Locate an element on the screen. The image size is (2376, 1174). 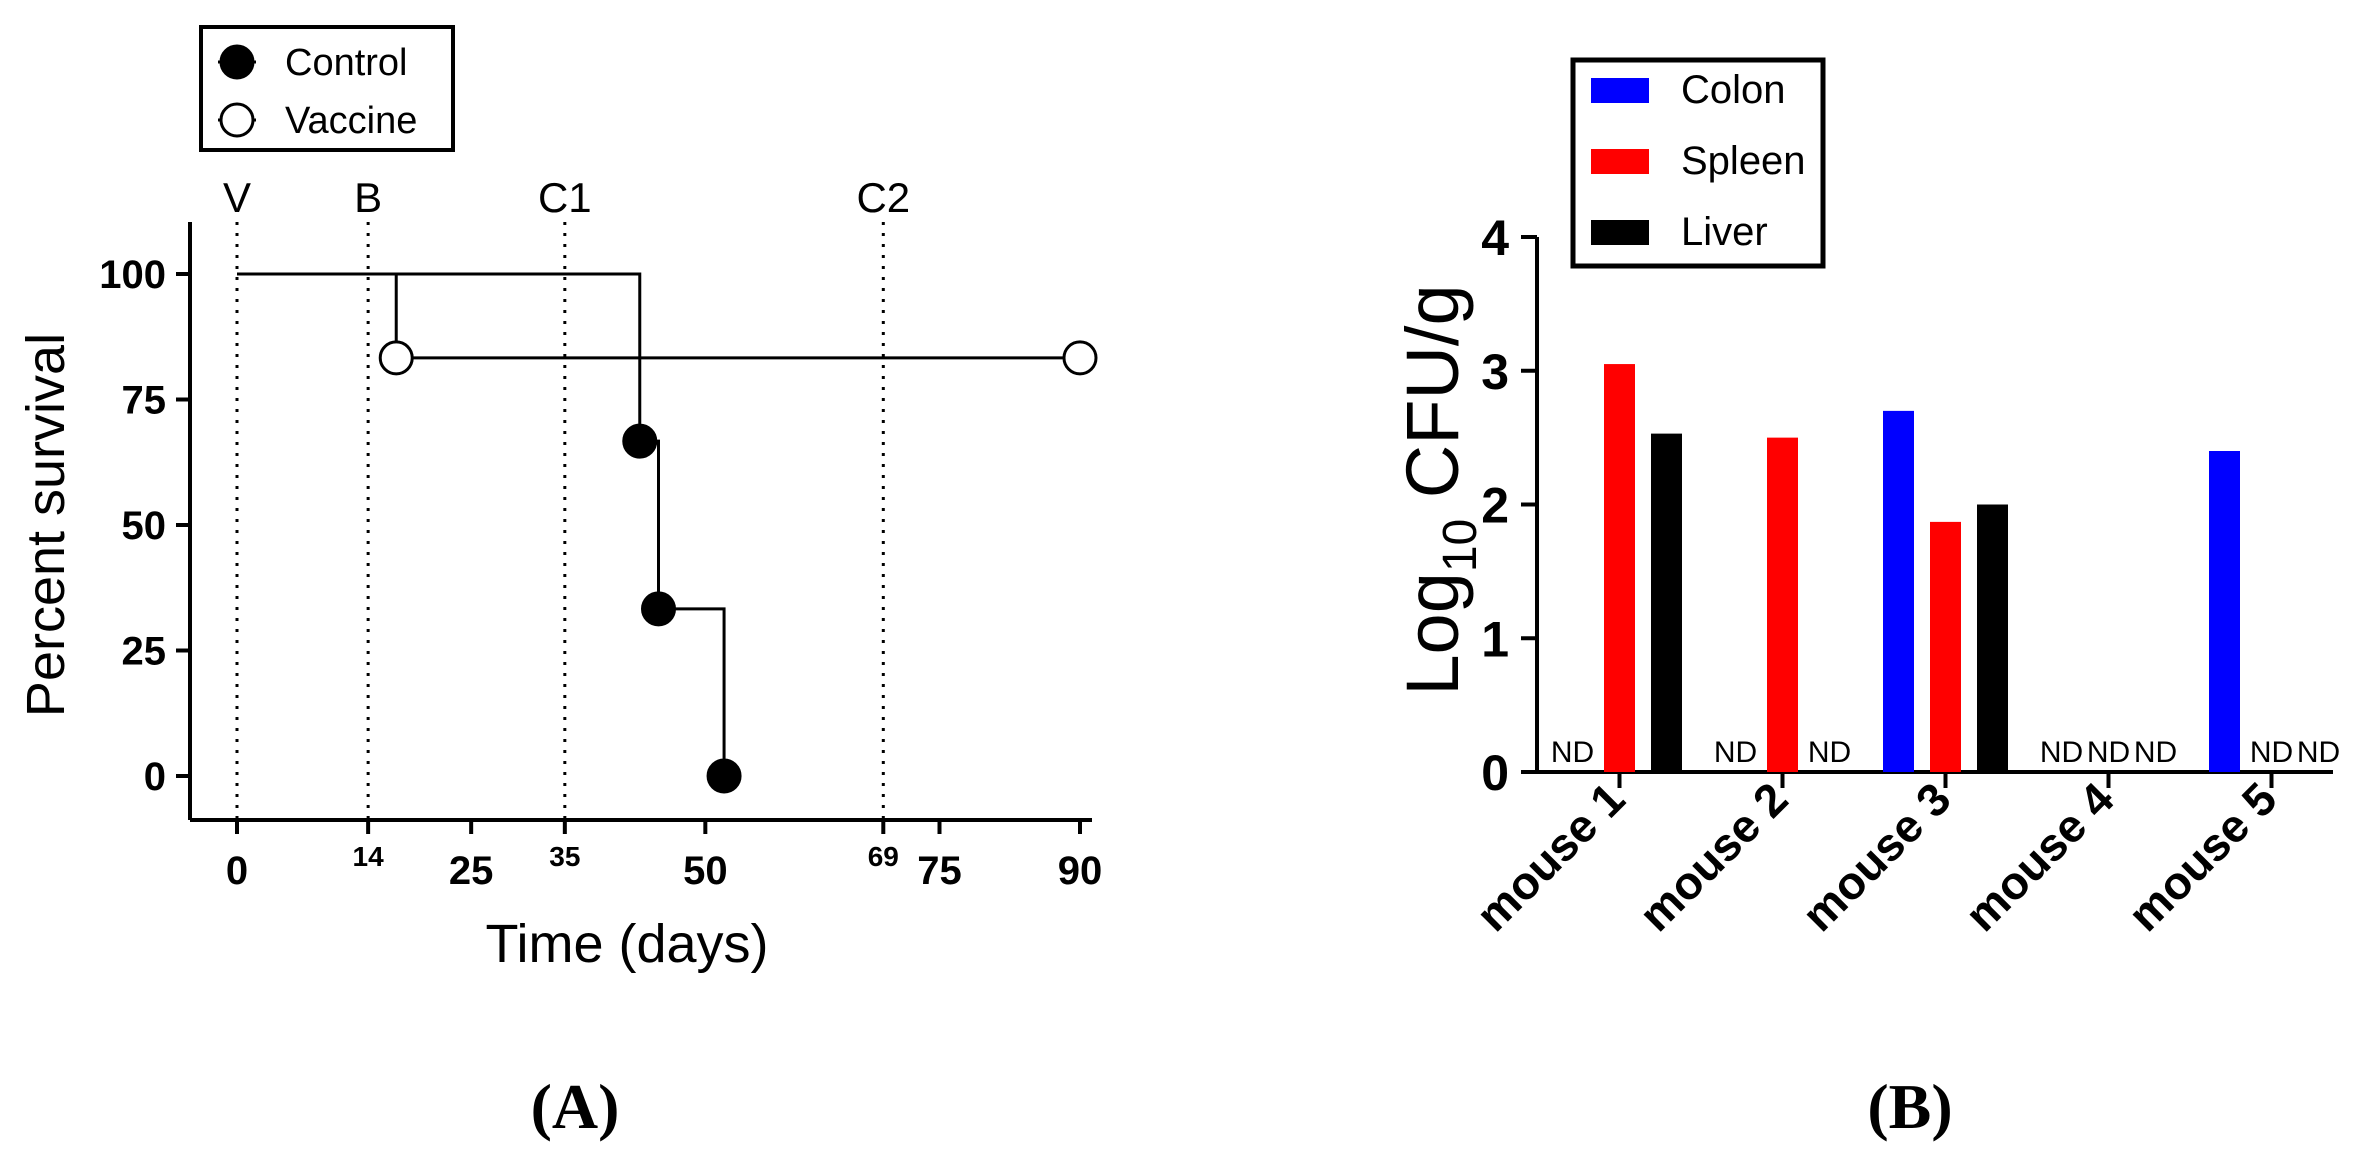
legend-label: Vaccine is located at coordinates (351, 121).